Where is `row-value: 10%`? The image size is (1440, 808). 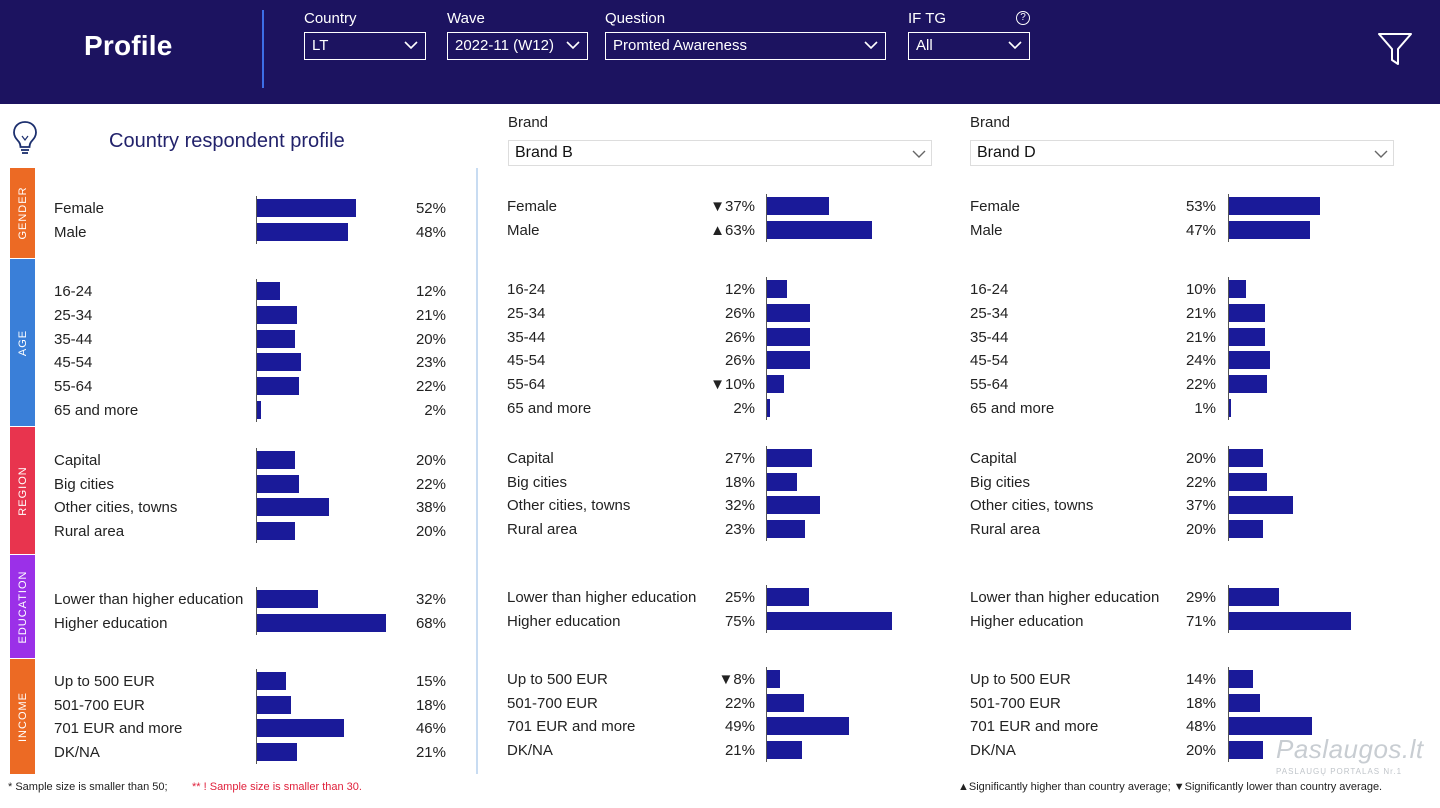
row-value: 10% is located at coordinates (1200, 289).